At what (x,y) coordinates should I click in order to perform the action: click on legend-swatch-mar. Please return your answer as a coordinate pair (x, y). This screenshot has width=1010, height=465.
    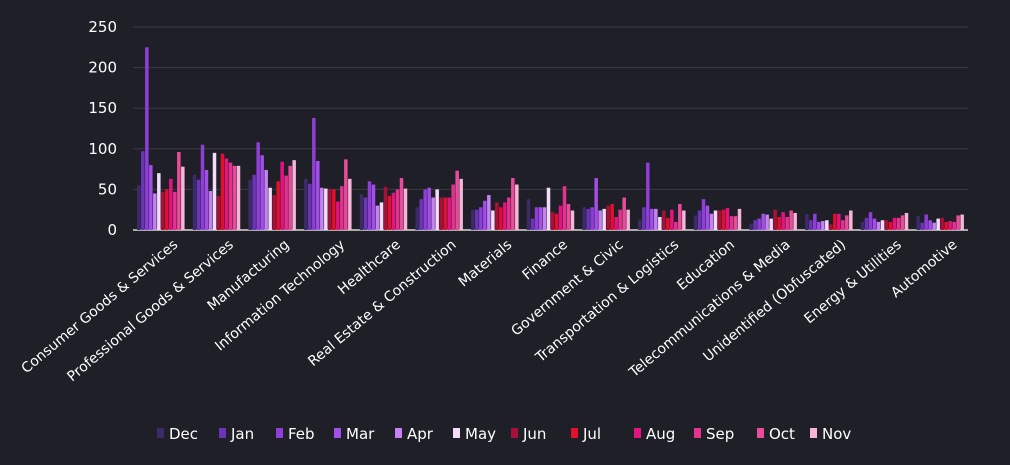
    Looking at the image, I should click on (337, 433).